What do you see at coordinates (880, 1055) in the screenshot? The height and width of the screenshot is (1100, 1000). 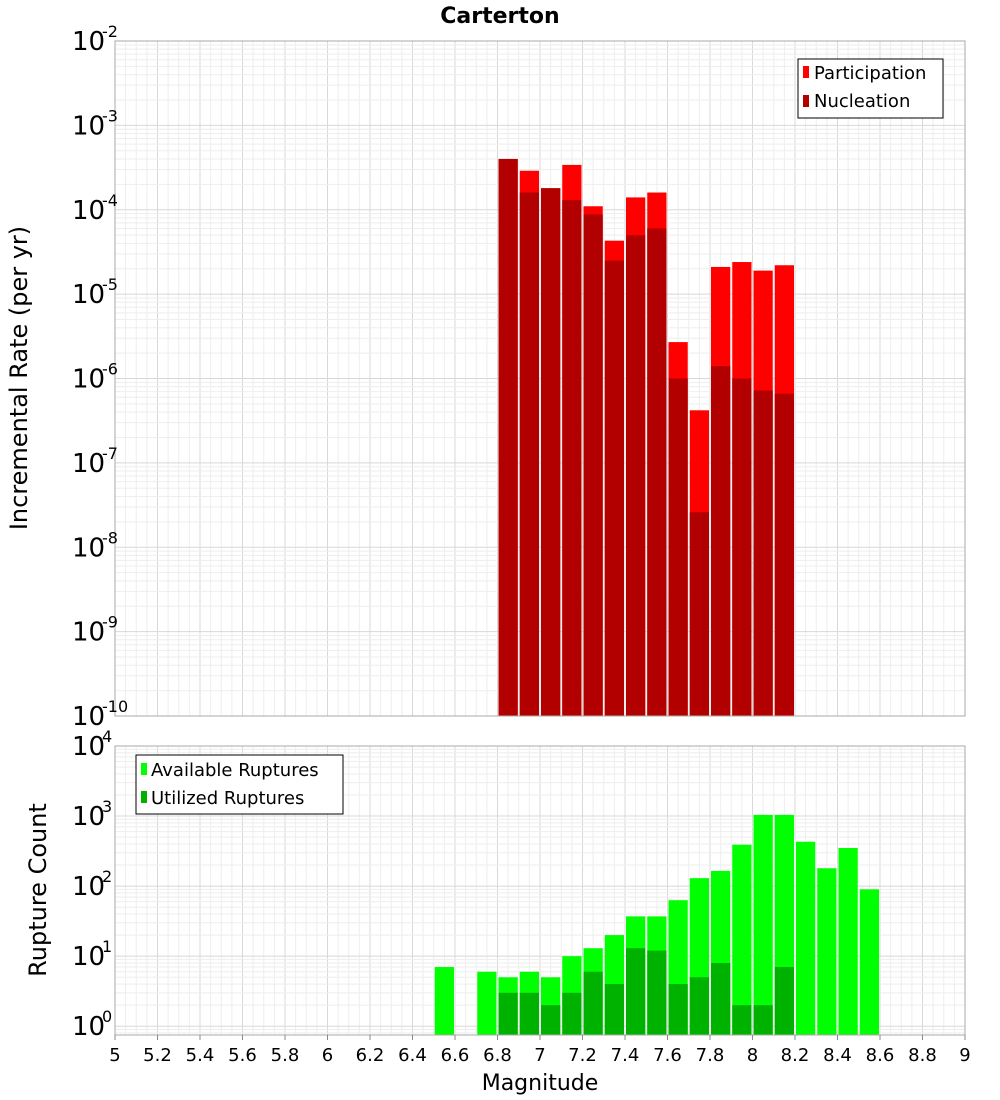 I see `x-tick-label: 8.6` at bounding box center [880, 1055].